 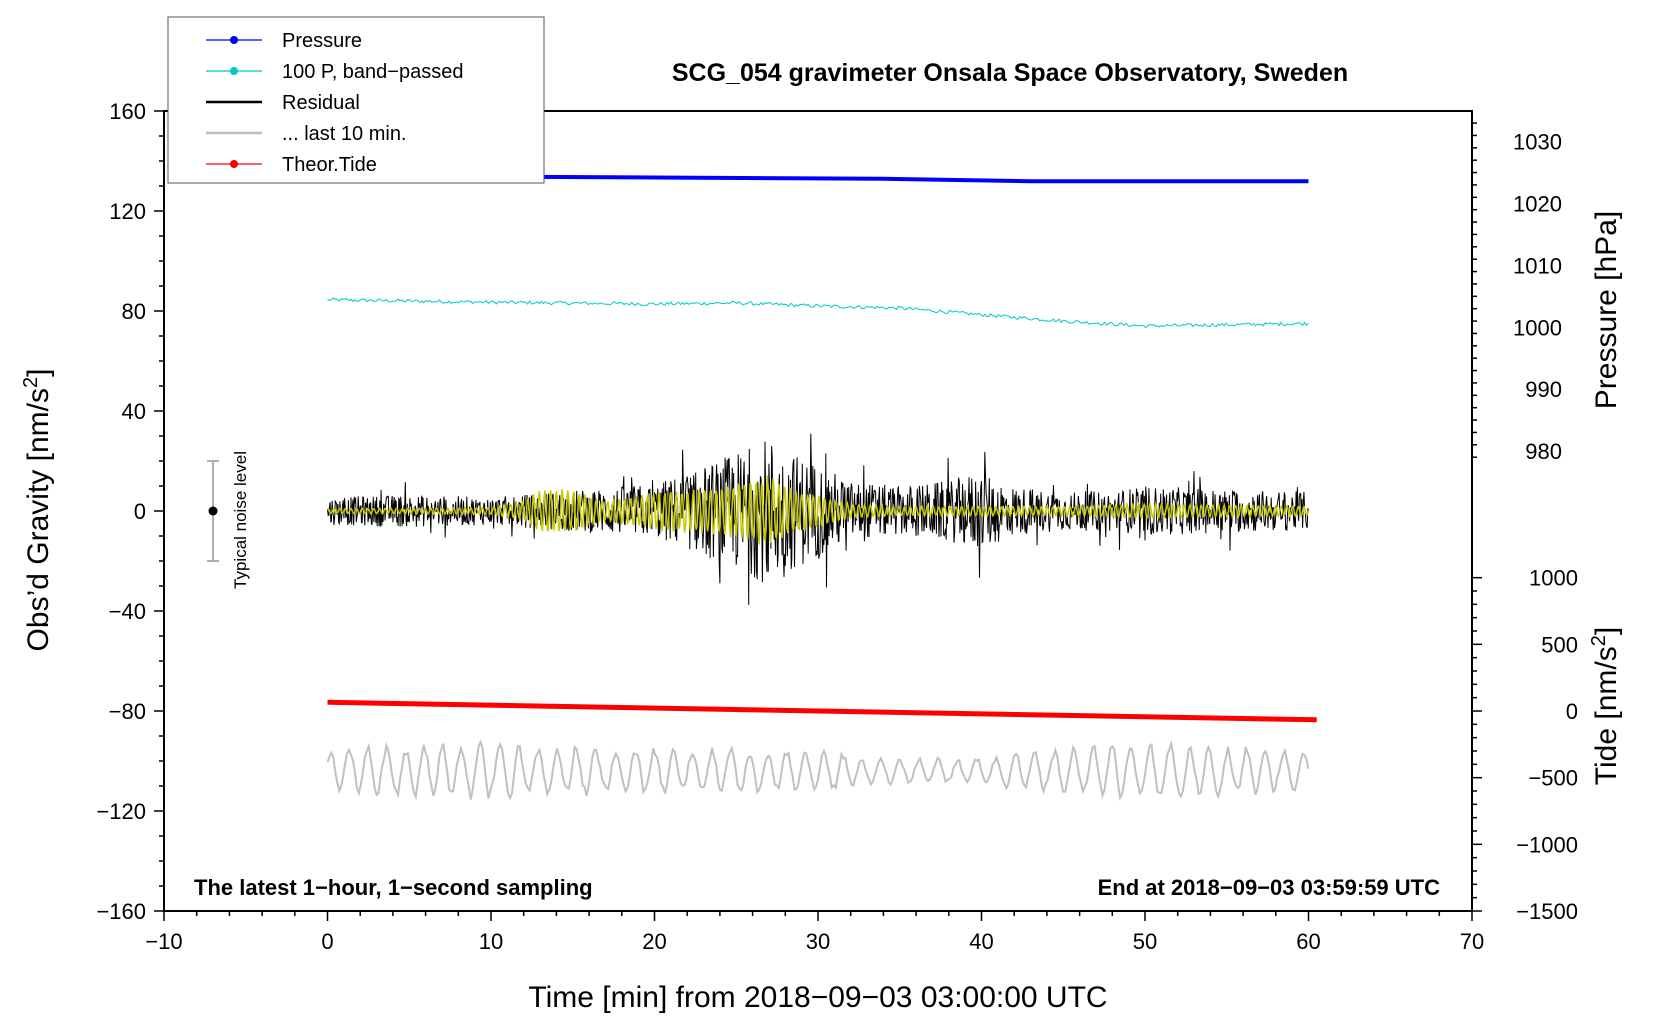 What do you see at coordinates (393, 887) in the screenshot?
I see `sampling-note: The latest 1−hour, 1−second sampling` at bounding box center [393, 887].